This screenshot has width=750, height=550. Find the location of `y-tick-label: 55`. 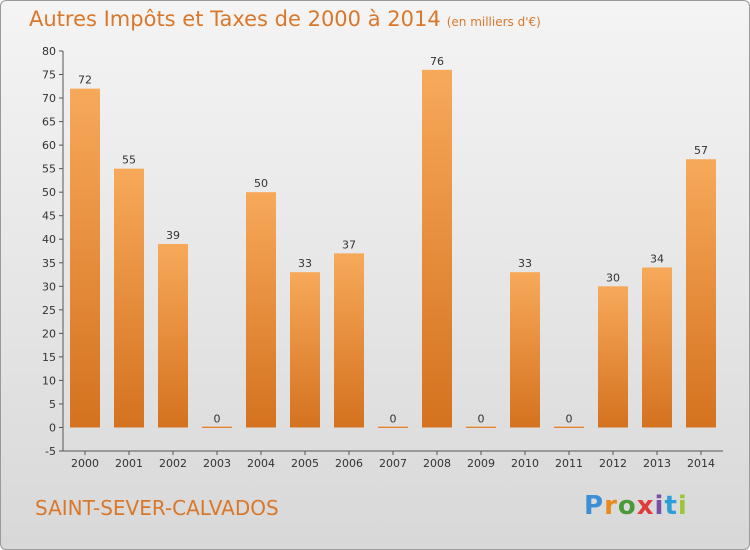

y-tick-label: 55 is located at coordinates (49, 169).